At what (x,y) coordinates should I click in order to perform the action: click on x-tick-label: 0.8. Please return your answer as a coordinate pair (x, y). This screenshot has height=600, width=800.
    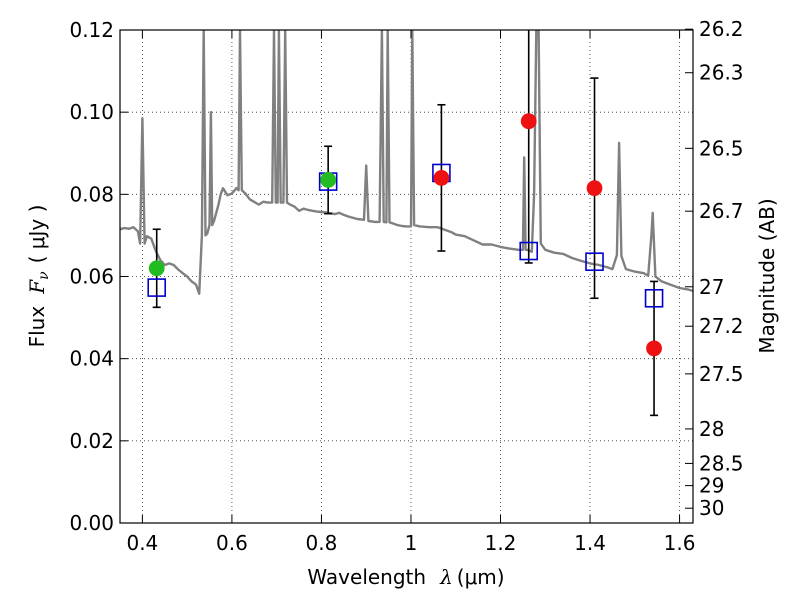
    Looking at the image, I should click on (322, 543).